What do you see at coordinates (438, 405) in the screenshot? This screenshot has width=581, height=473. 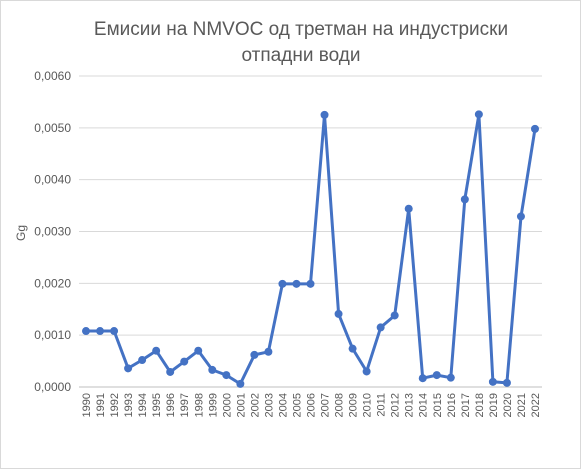 I see `x-tick-label: 2015` at bounding box center [438, 405].